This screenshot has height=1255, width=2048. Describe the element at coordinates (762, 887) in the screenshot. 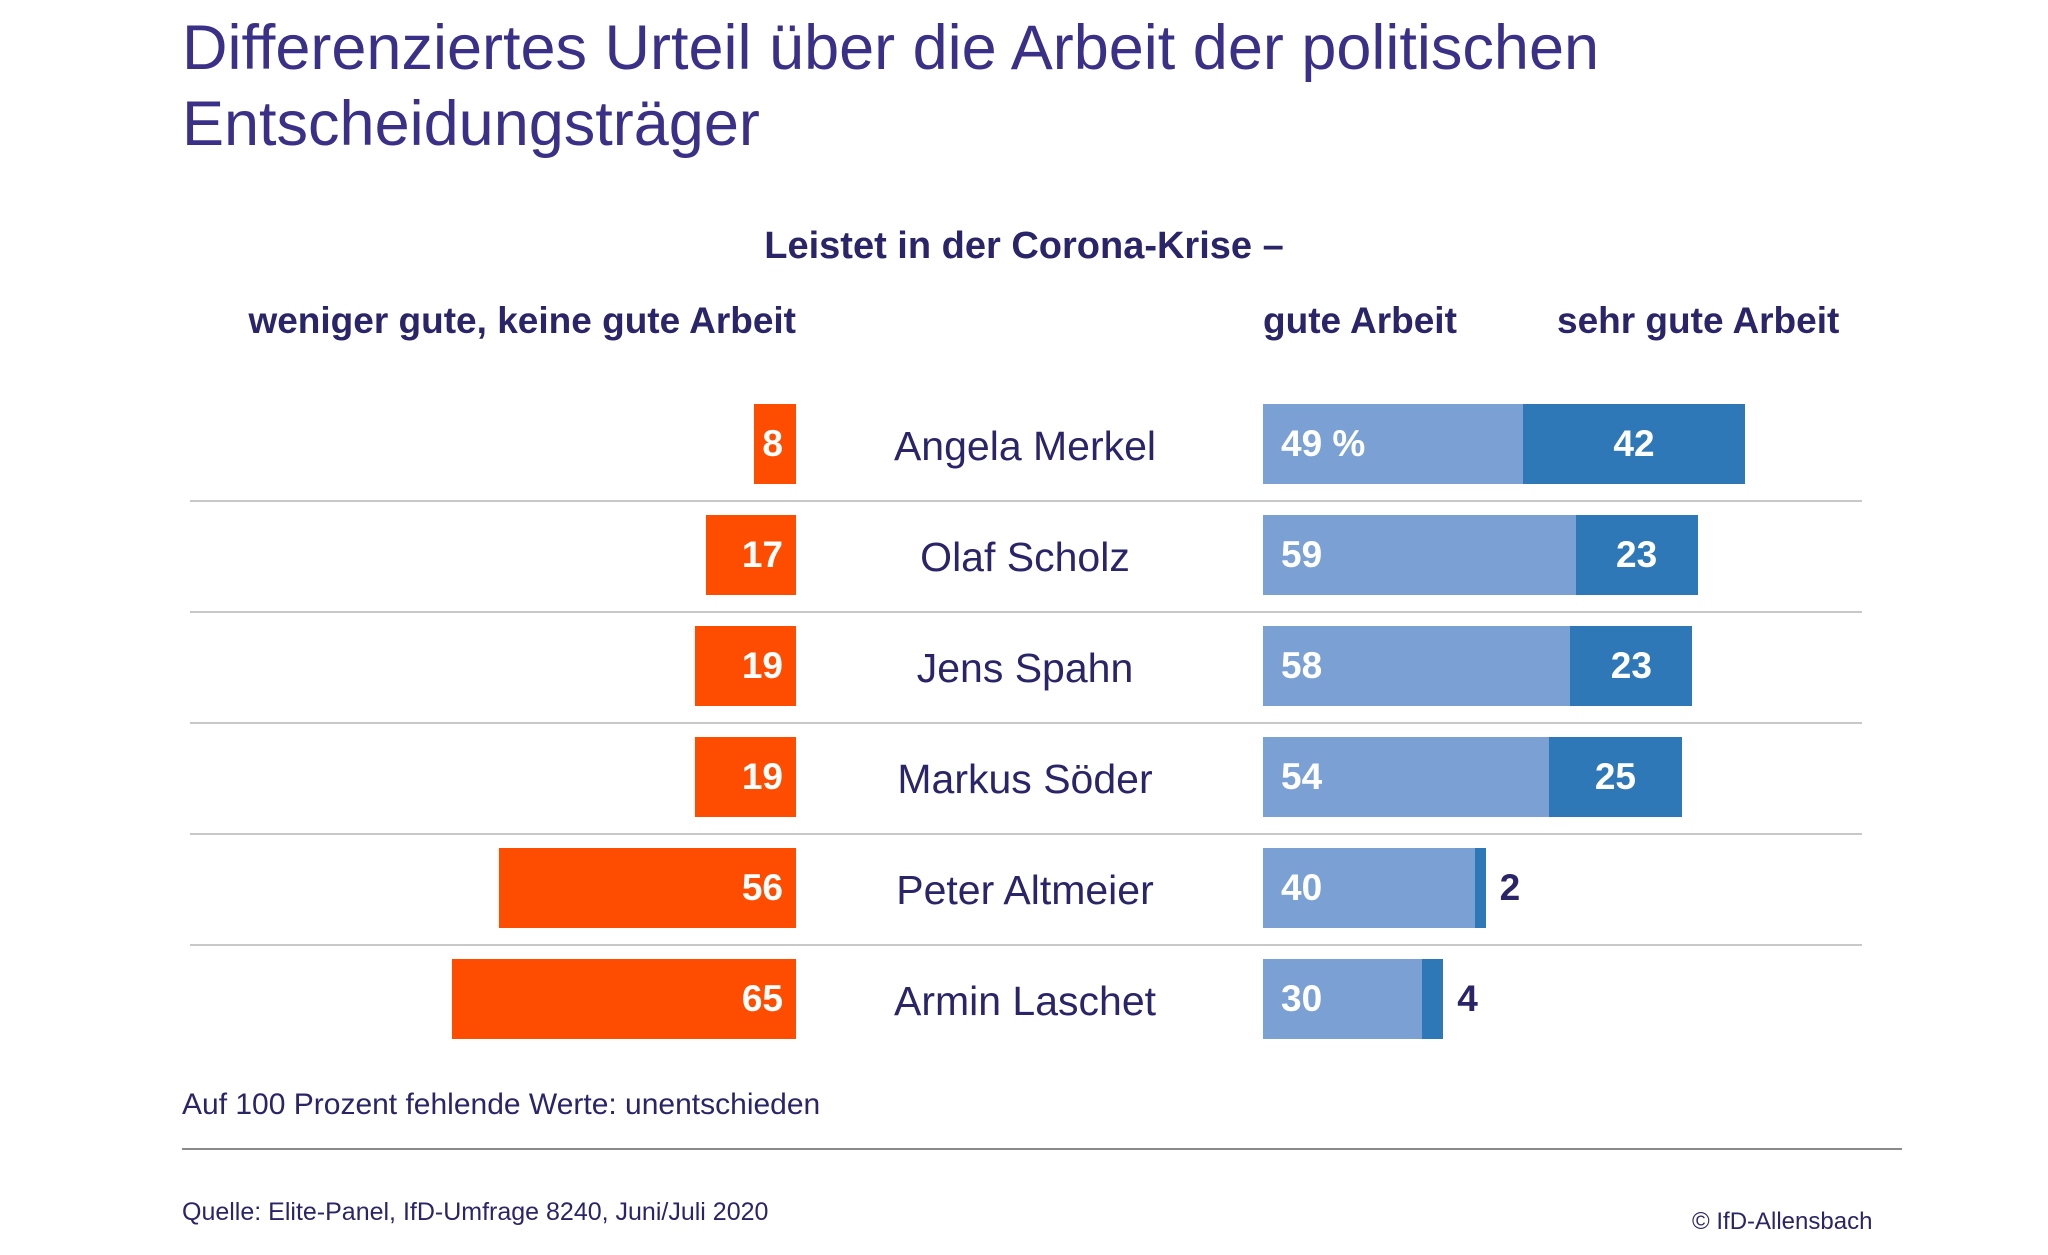

I see `value-label-negative: 56` at that location.